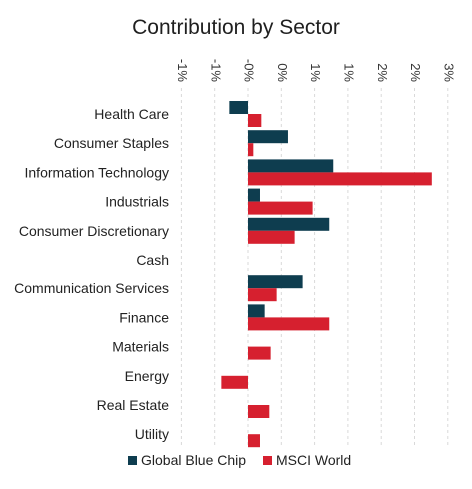  What do you see at coordinates (147, 376) in the screenshot?
I see `category-label: Energy` at bounding box center [147, 376].